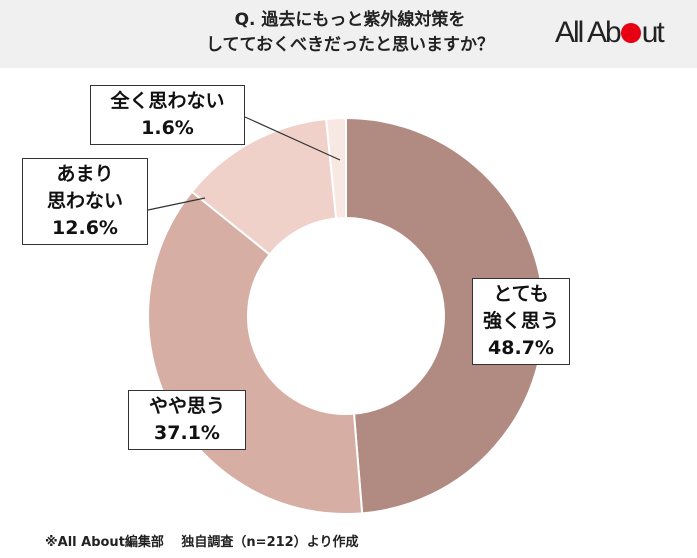 Image resolution: width=697 pixels, height=558 pixels. What do you see at coordinates (610, 32) in the screenshot?
I see `all-about-logo: All Ab ut` at bounding box center [610, 32].